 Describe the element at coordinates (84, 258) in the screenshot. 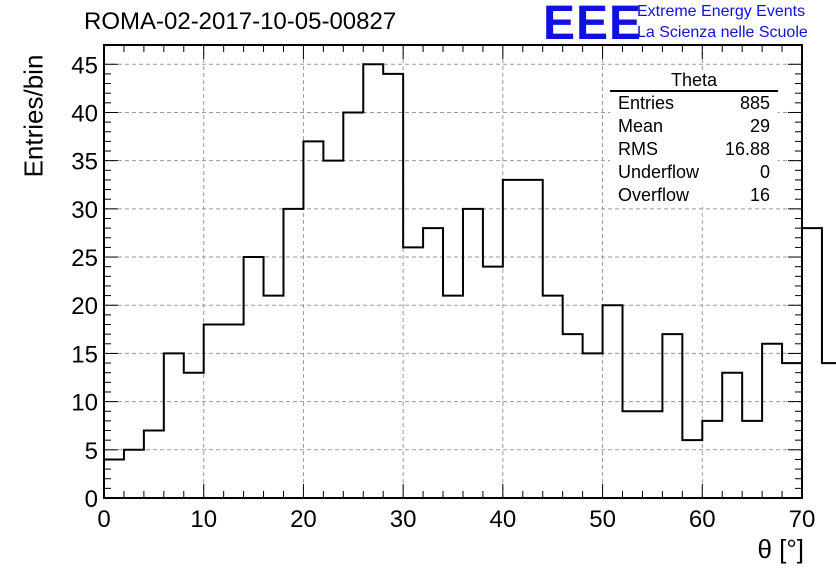

I see `y-tick-label: 25` at that location.